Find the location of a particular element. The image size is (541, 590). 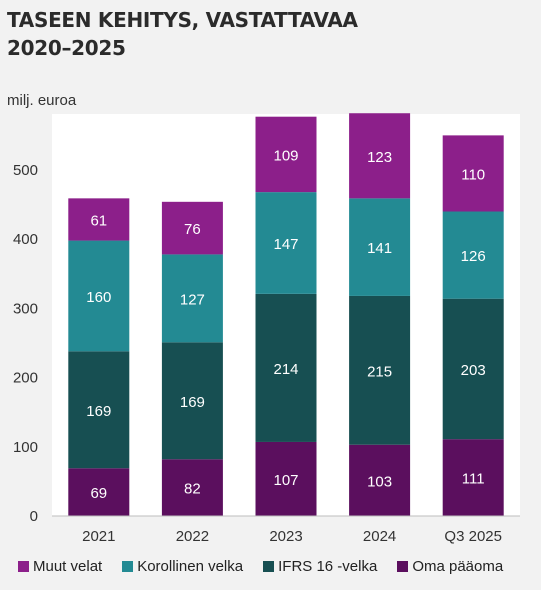

bar-value-label: 109 is located at coordinates (285, 155).